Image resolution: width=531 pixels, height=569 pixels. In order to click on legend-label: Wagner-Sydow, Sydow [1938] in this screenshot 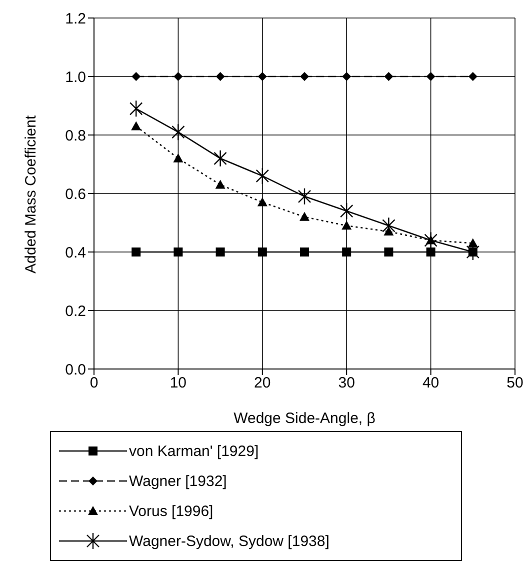, I will do `click(229, 541)`.